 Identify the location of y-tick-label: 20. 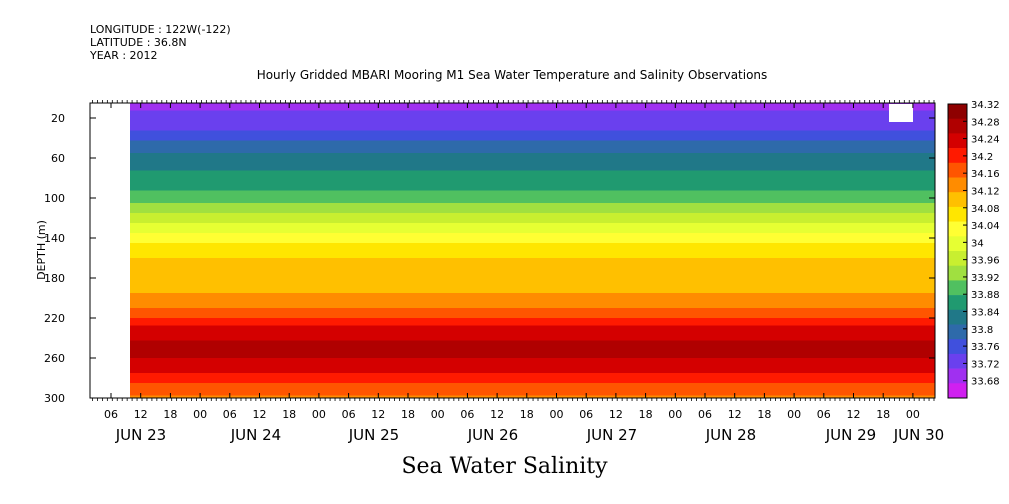
(58, 118).